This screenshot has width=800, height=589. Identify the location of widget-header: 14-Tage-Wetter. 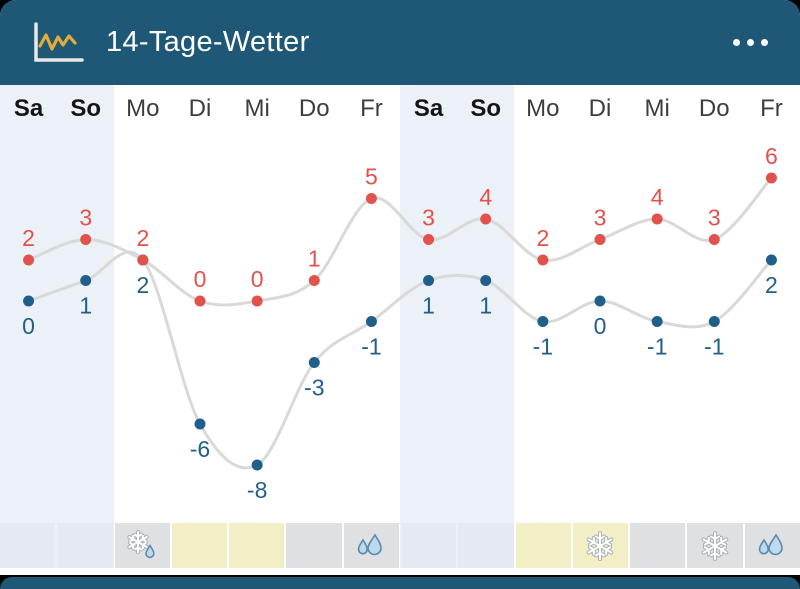
(400, 42).